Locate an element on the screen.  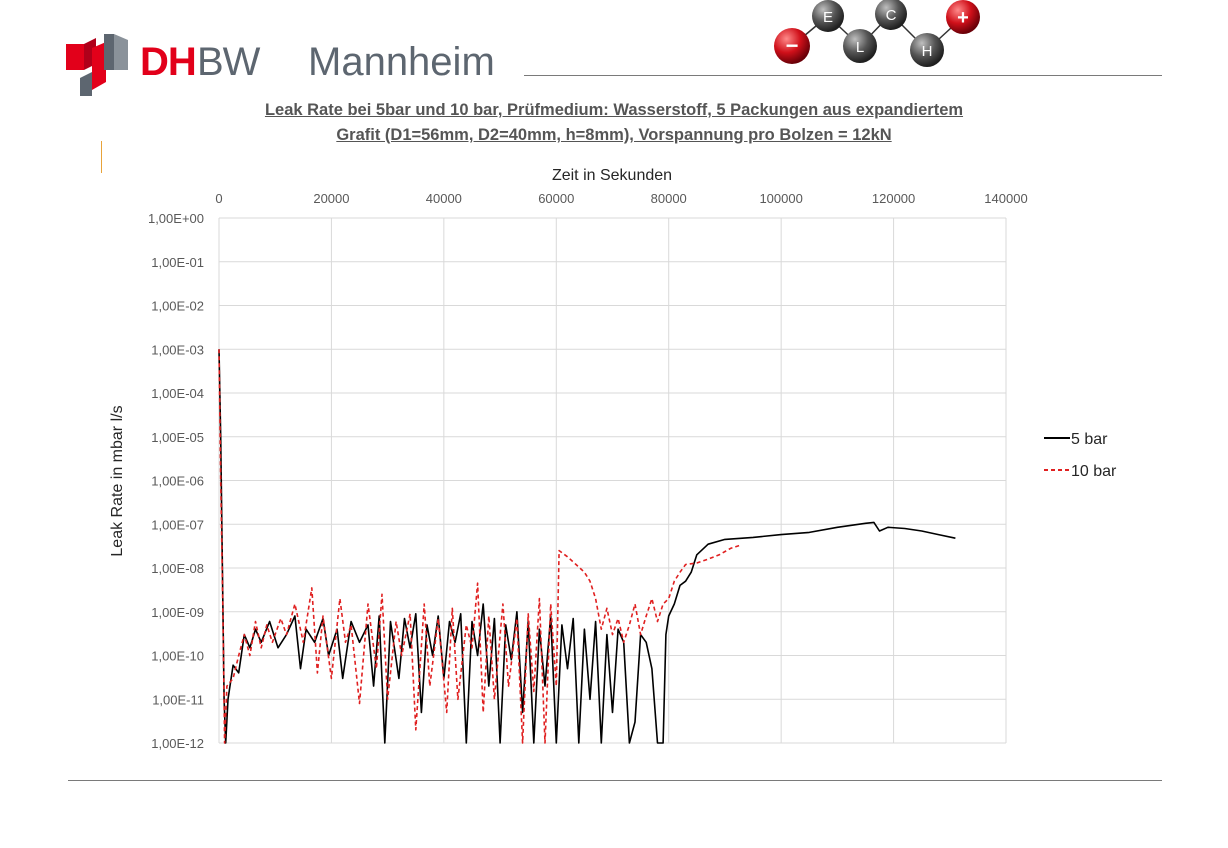
logo-text-city: Mannheim is located at coordinates (401, 62).